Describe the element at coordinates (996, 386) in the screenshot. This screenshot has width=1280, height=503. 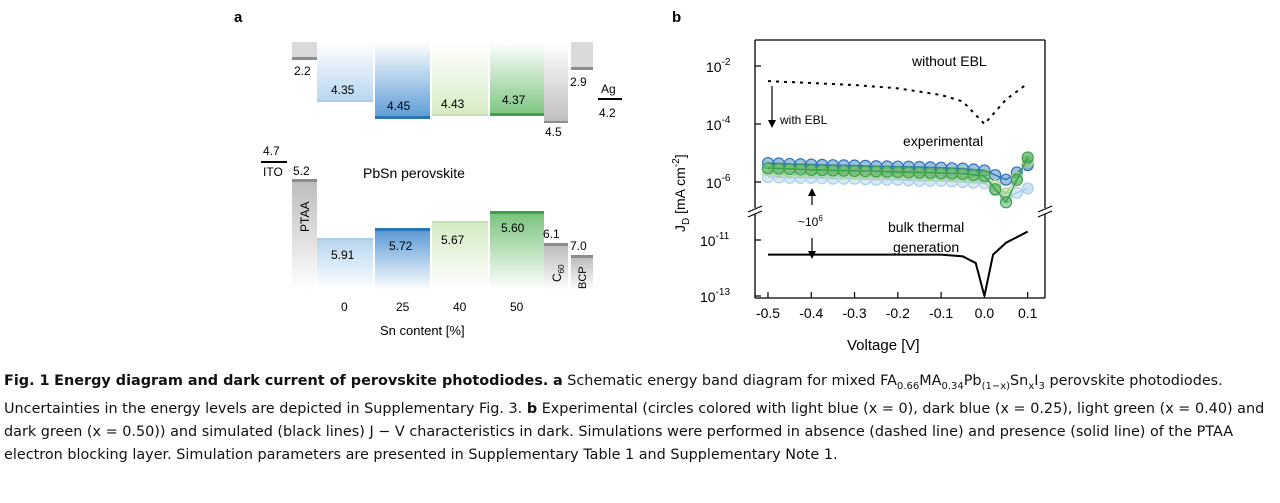
I see `caption-sub3: (1−x)` at that location.